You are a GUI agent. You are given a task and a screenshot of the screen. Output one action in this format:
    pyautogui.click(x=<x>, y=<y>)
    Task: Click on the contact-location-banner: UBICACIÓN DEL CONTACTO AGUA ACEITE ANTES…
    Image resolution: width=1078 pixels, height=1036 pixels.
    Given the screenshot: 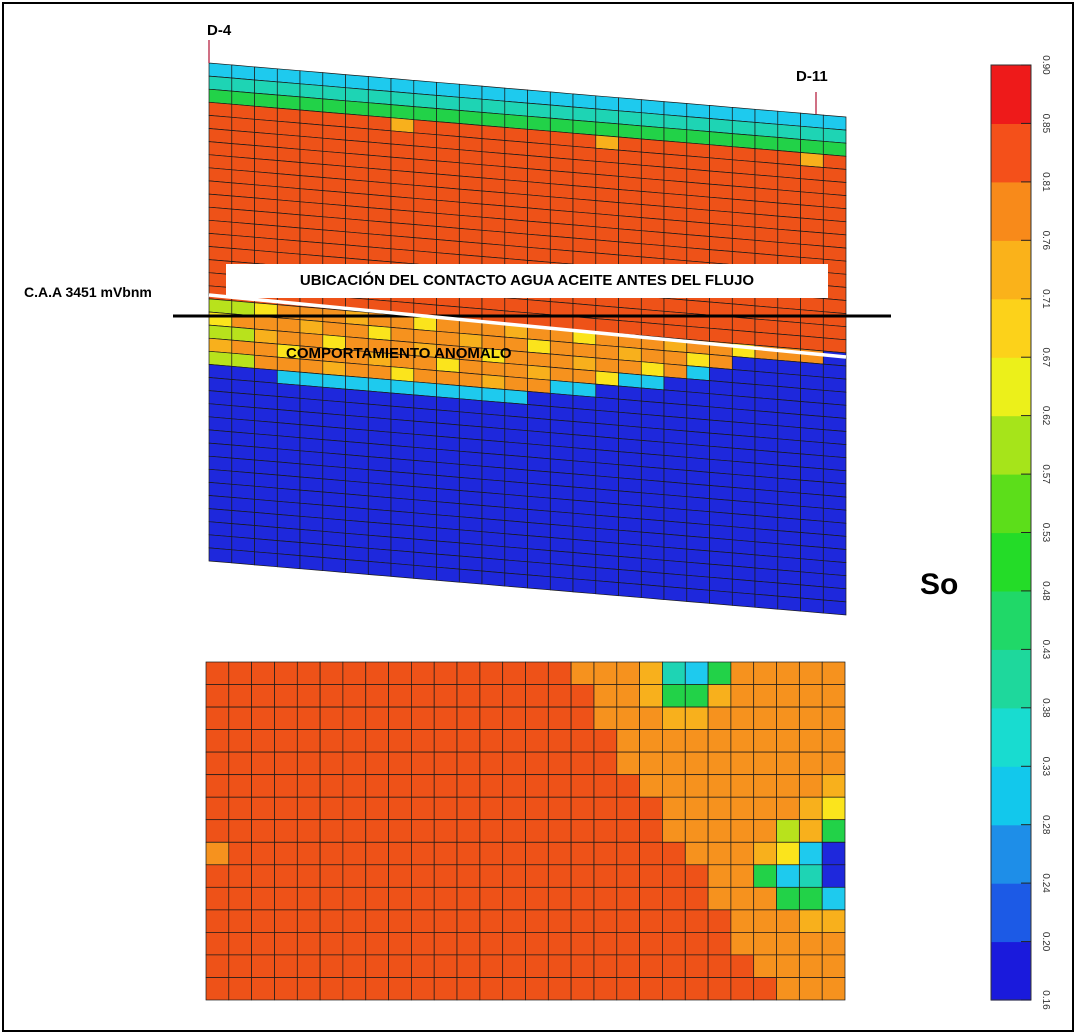 What is the action you would take?
    pyautogui.click(x=527, y=281)
    